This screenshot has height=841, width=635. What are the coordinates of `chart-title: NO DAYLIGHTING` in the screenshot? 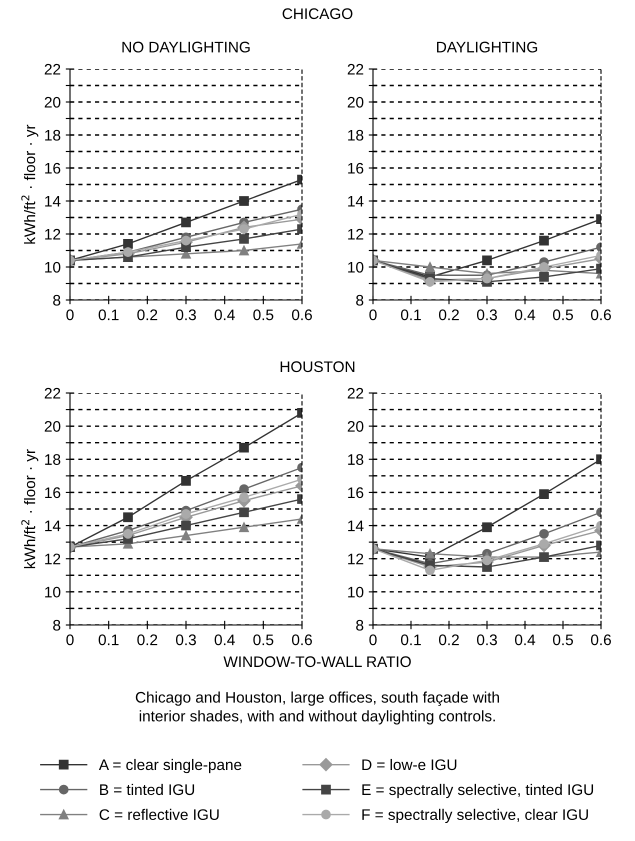 It's located at (186, 47).